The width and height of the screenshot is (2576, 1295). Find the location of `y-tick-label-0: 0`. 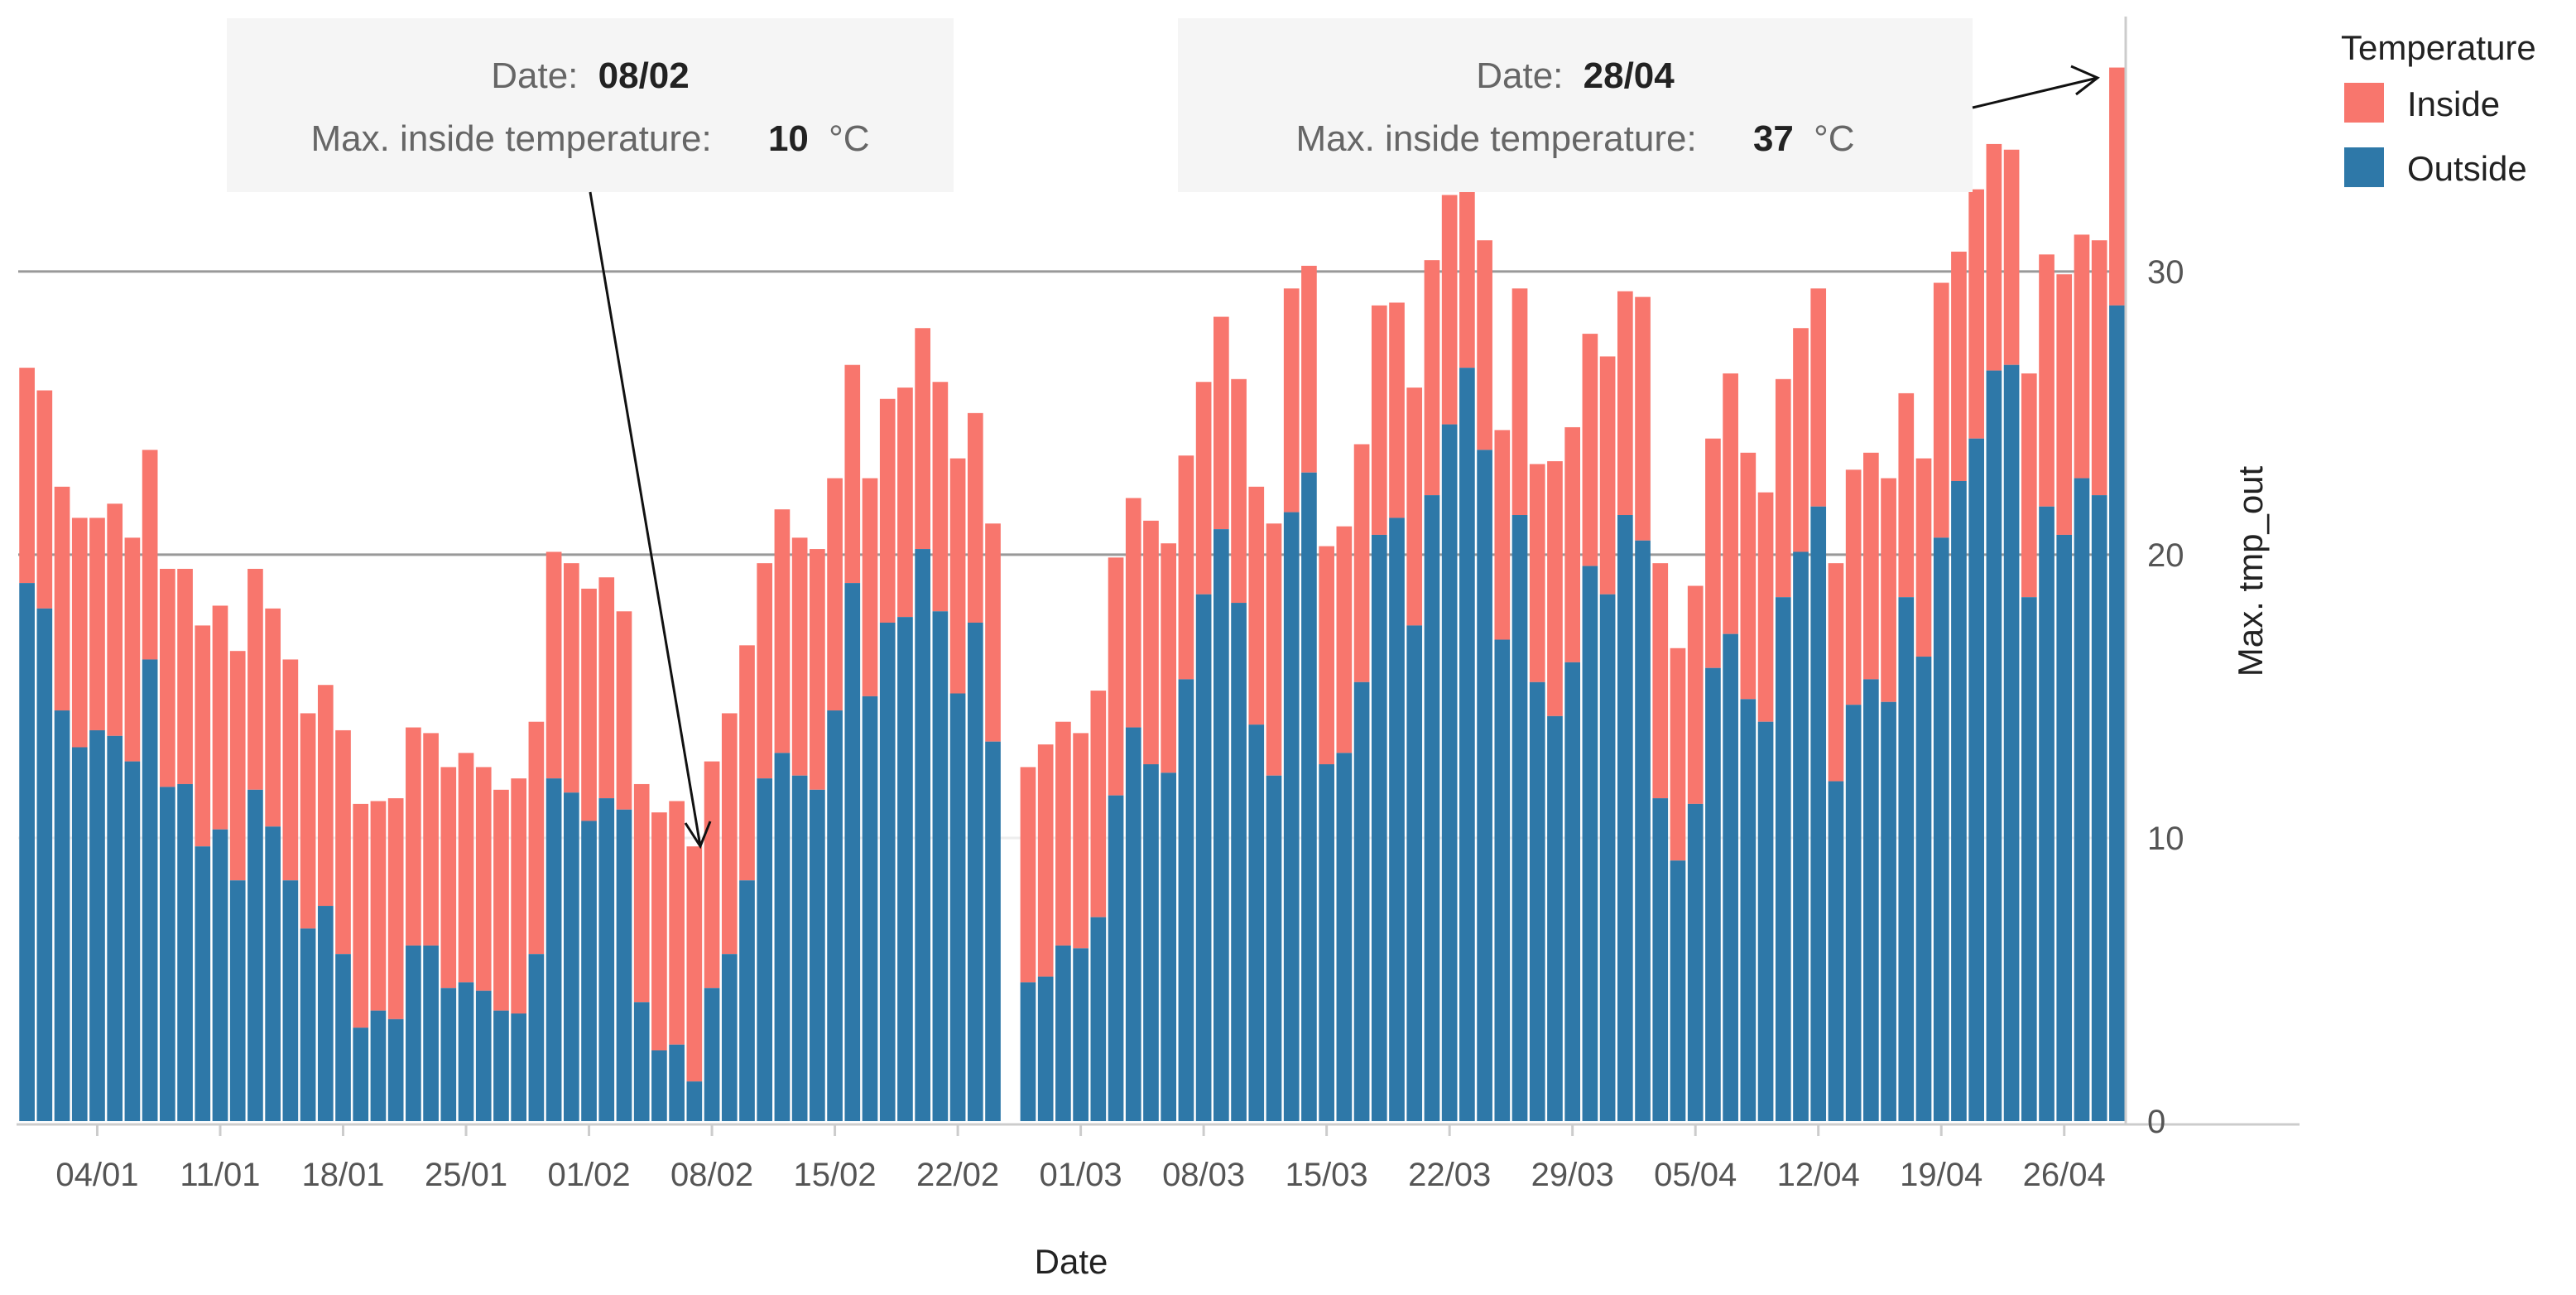

y-tick-label-0: 0 is located at coordinates (2156, 1122).